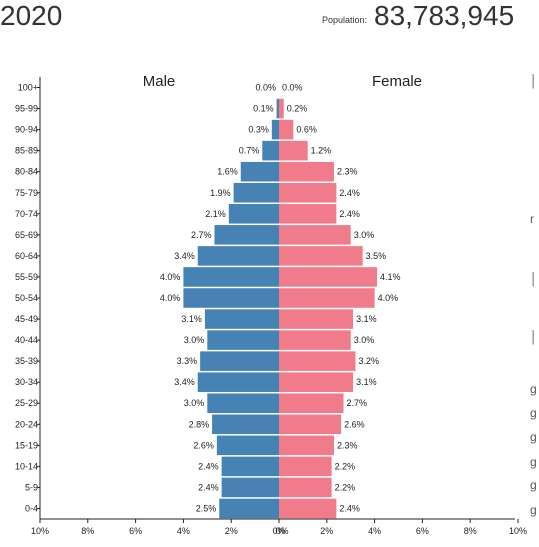 This screenshot has height=547, width=539. I want to click on male-value-label: 1.9%, so click(220, 193).